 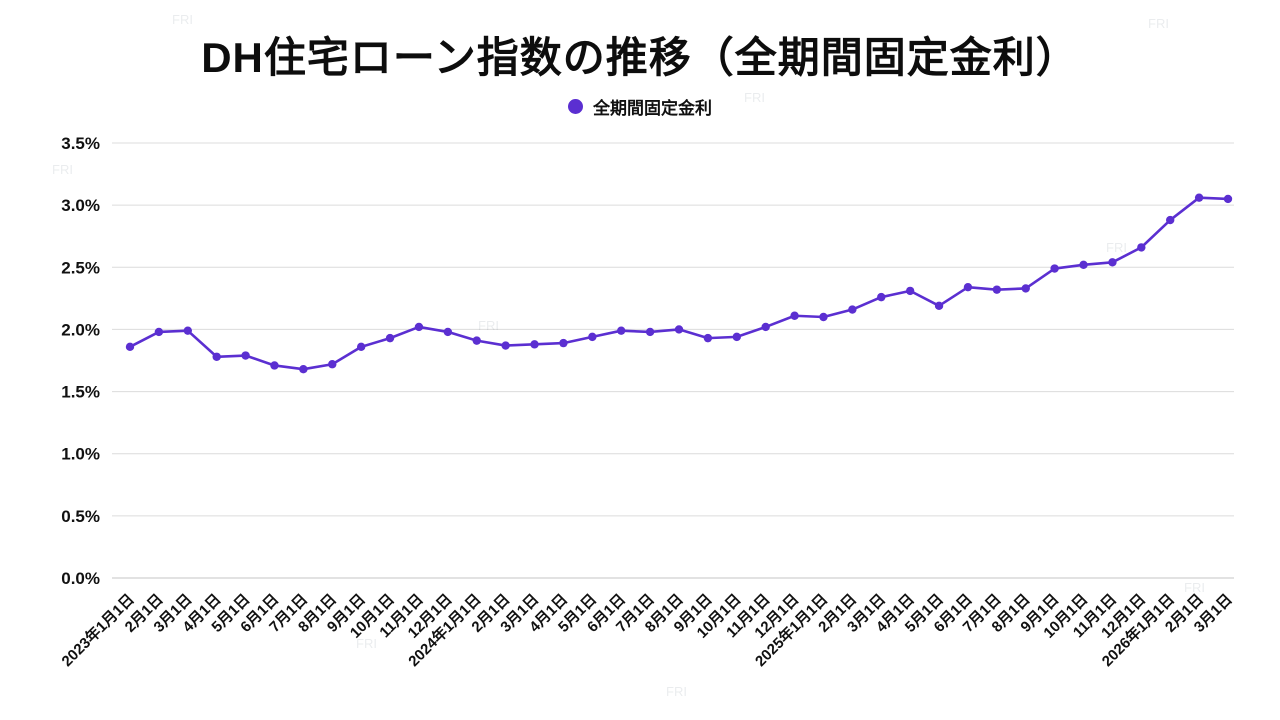 I want to click on y-tick-label: 0.0%, so click(x=80, y=578).